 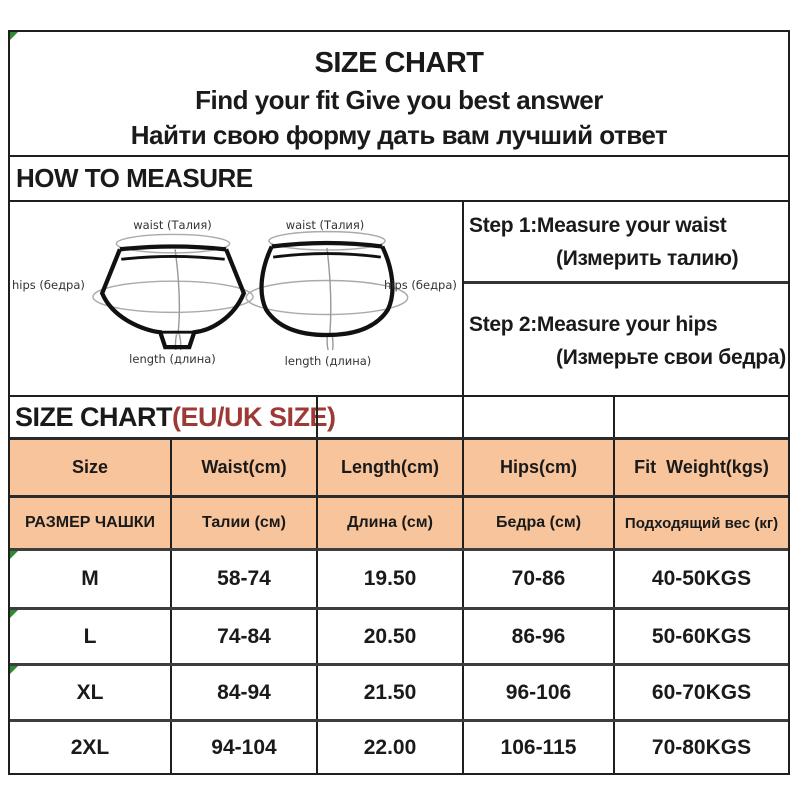 What do you see at coordinates (537, 523) in the screenshot?
I see `column-header-hips-ru: Бедра (см)` at bounding box center [537, 523].